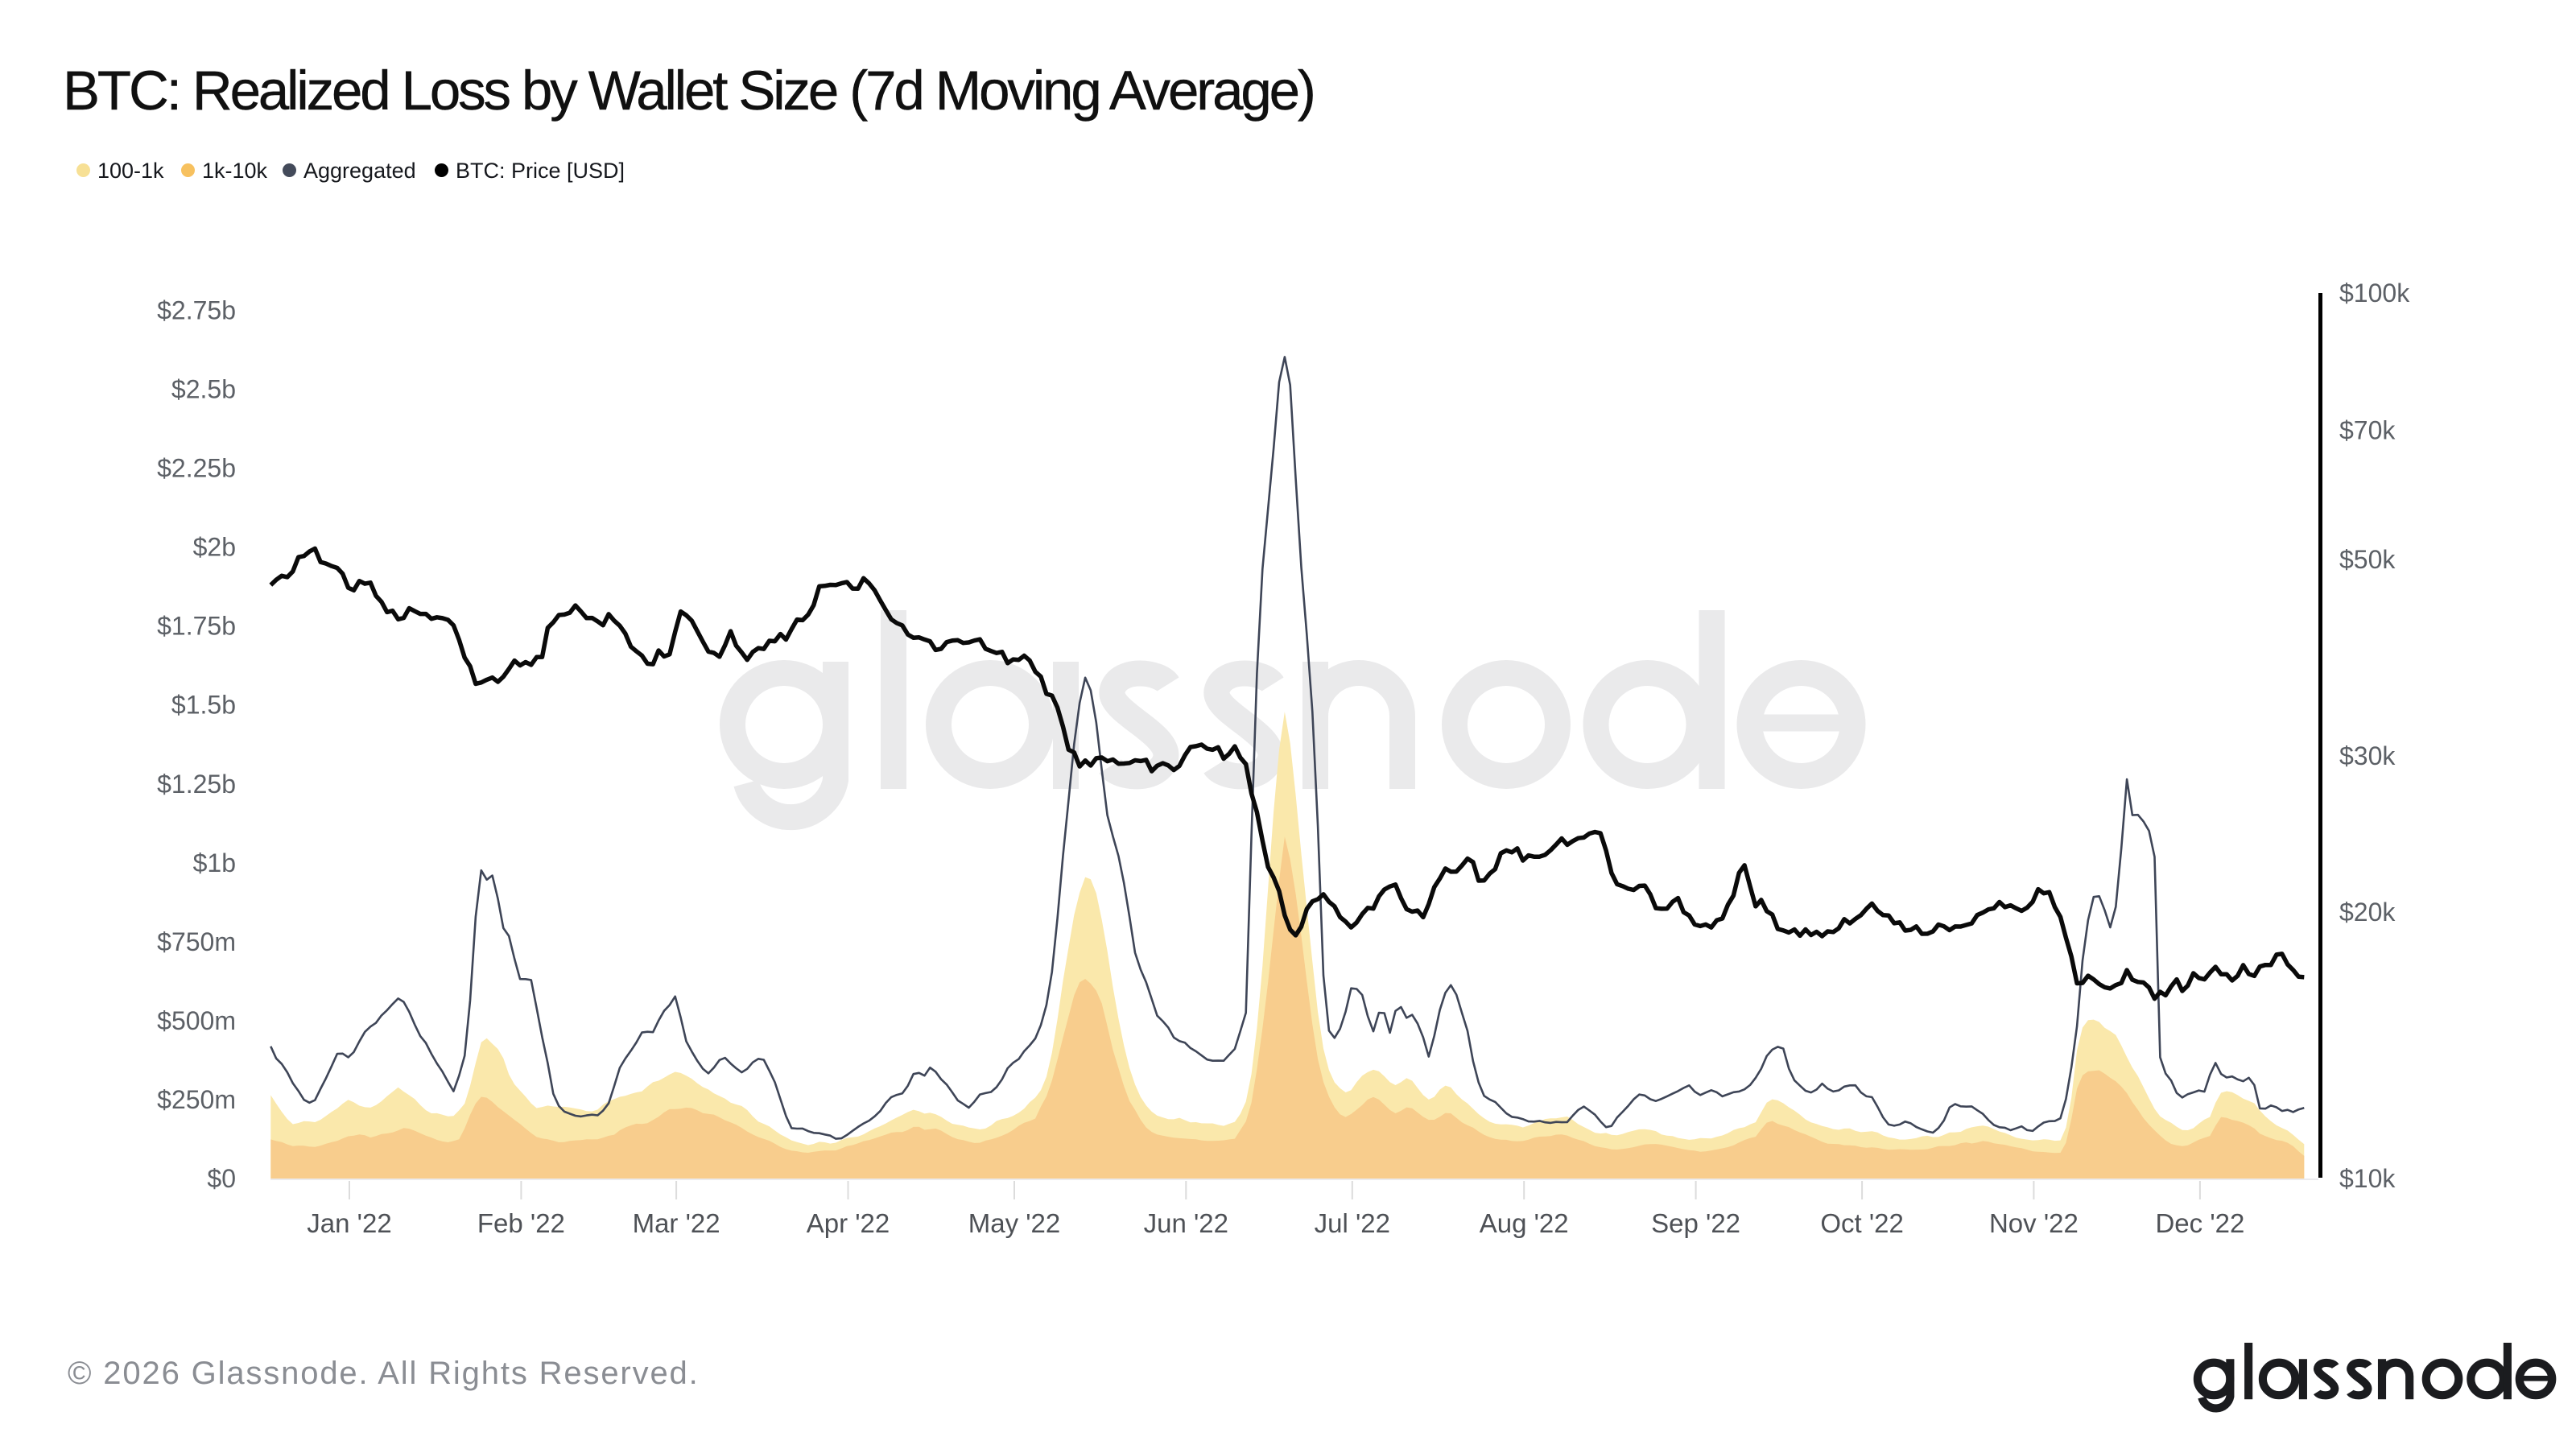 The height and width of the screenshot is (1449, 2576). I want to click on svg-text: Feb '22, so click(521, 1223).